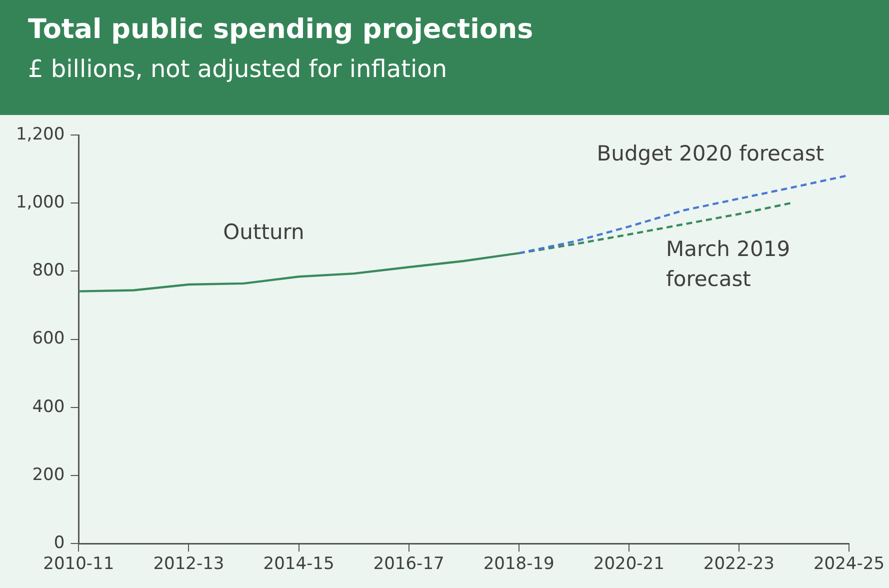  What do you see at coordinates (710, 154) in the screenshot?
I see `series-label: Budget 2020 forecast` at bounding box center [710, 154].